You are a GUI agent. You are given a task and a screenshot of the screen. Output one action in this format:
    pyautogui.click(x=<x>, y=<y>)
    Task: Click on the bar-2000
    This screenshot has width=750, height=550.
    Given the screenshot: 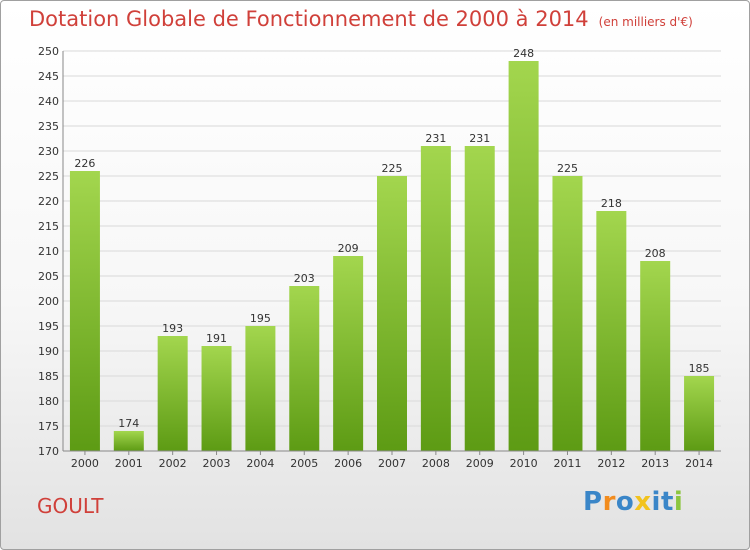 What is the action you would take?
    pyautogui.click(x=84, y=311)
    